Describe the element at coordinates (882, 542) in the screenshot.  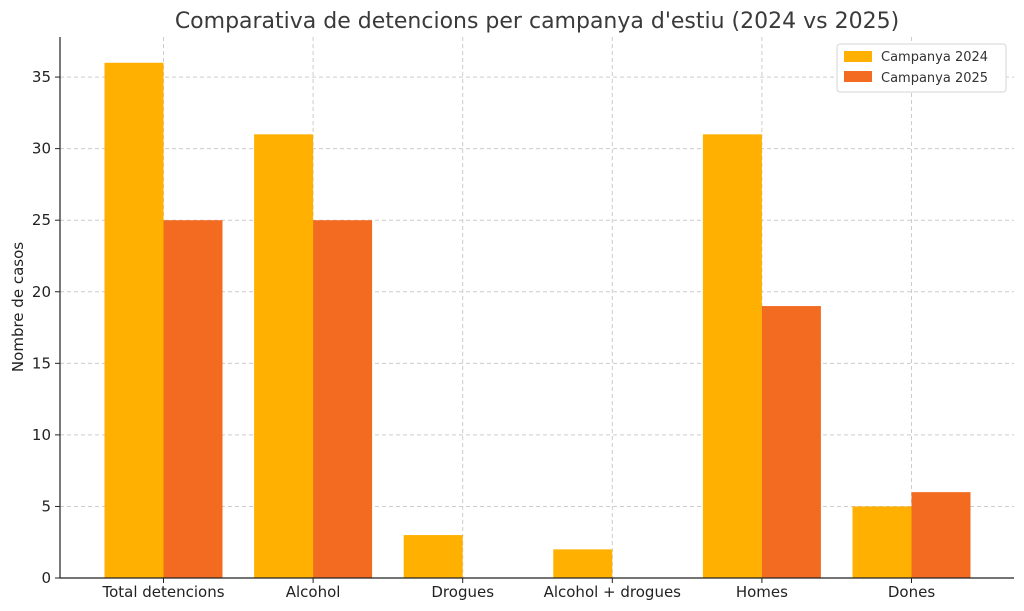
I see `bar-campanya-2024-dones` at that location.